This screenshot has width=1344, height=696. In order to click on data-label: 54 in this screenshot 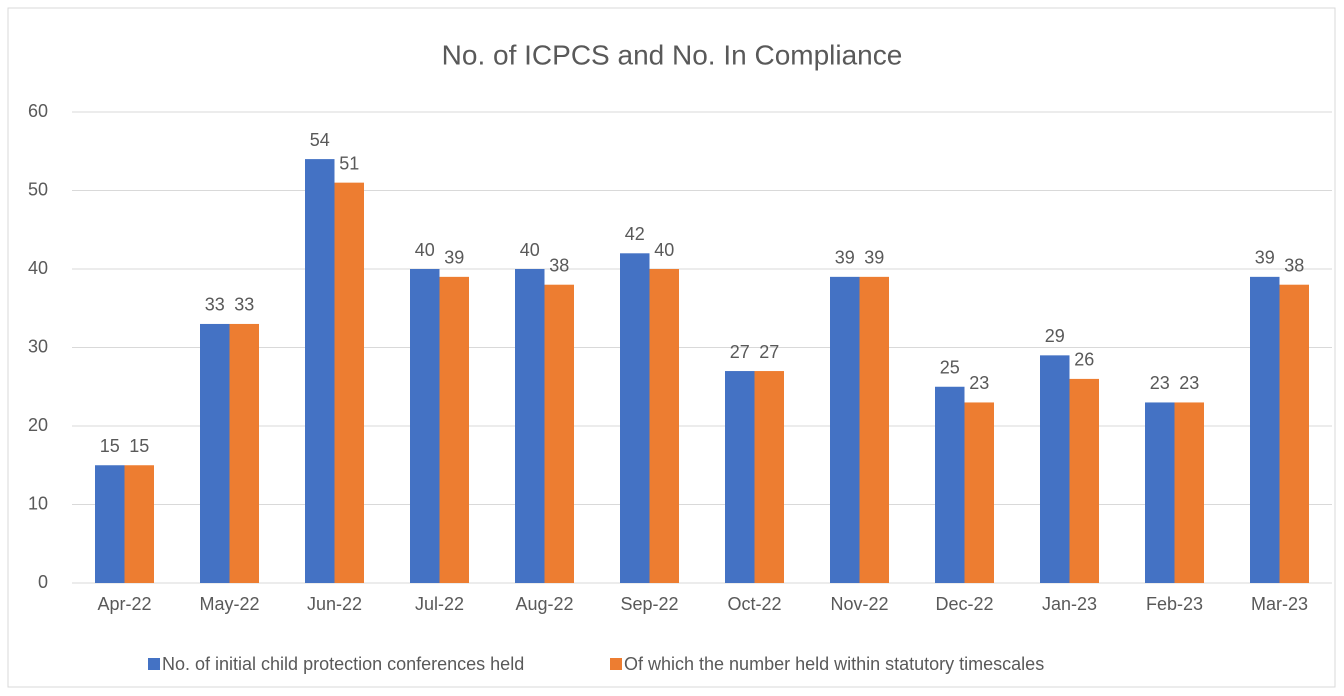, I will do `click(320, 140)`.